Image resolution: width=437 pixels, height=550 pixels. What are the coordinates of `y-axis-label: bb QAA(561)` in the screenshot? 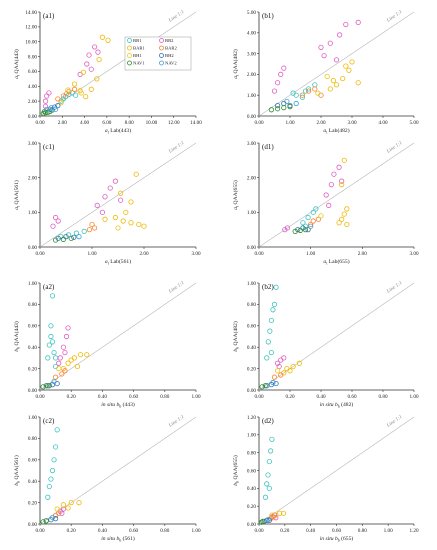 It's located at (17, 470).